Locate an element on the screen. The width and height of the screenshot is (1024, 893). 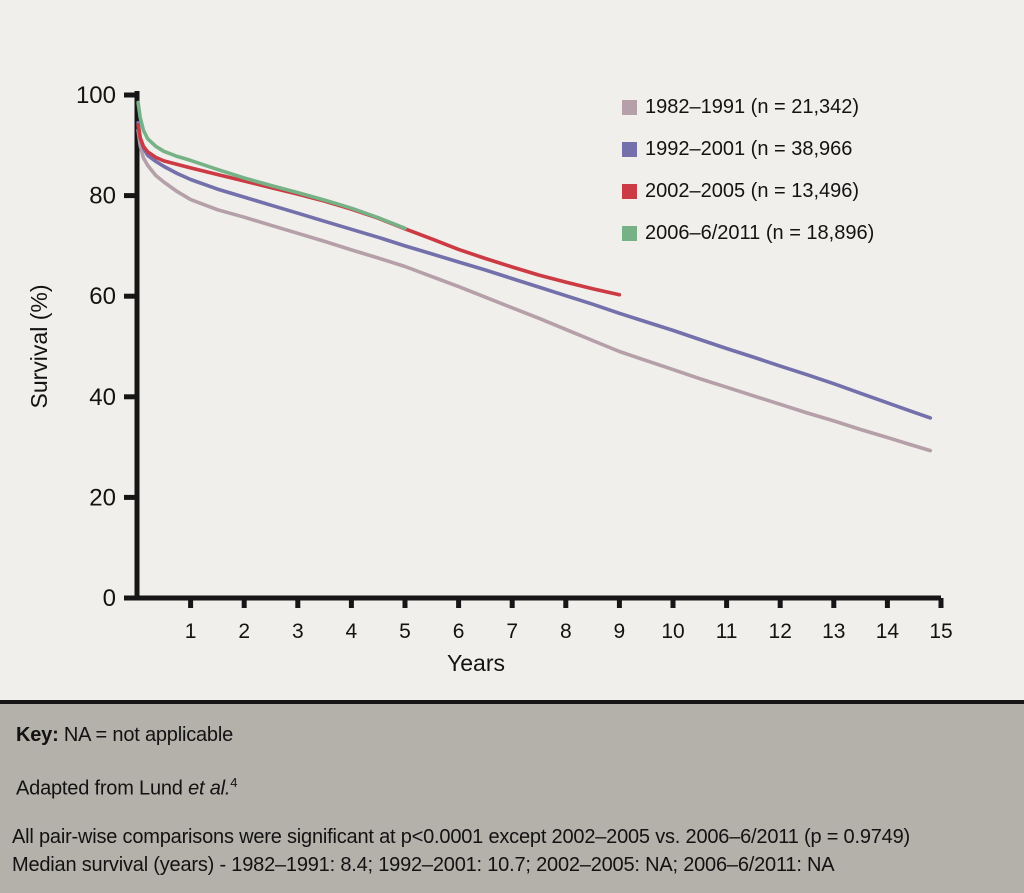
legend-label: 2002–2005 (n = 13,496) is located at coordinates (752, 190).